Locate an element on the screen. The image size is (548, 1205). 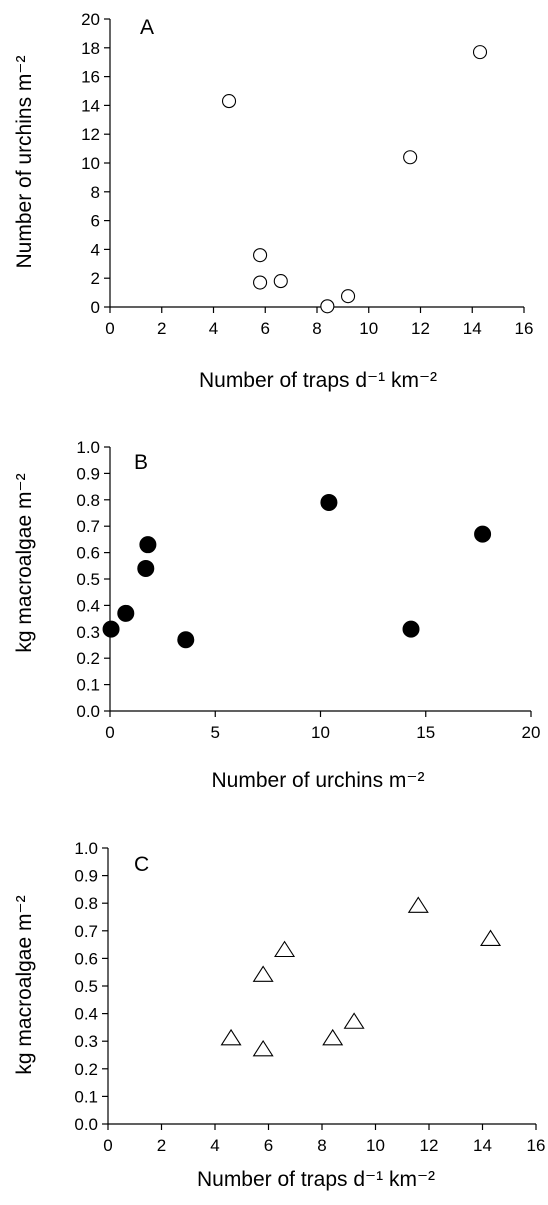
panel-c-y-tick-label: 0.6 is located at coordinates (86, 958).